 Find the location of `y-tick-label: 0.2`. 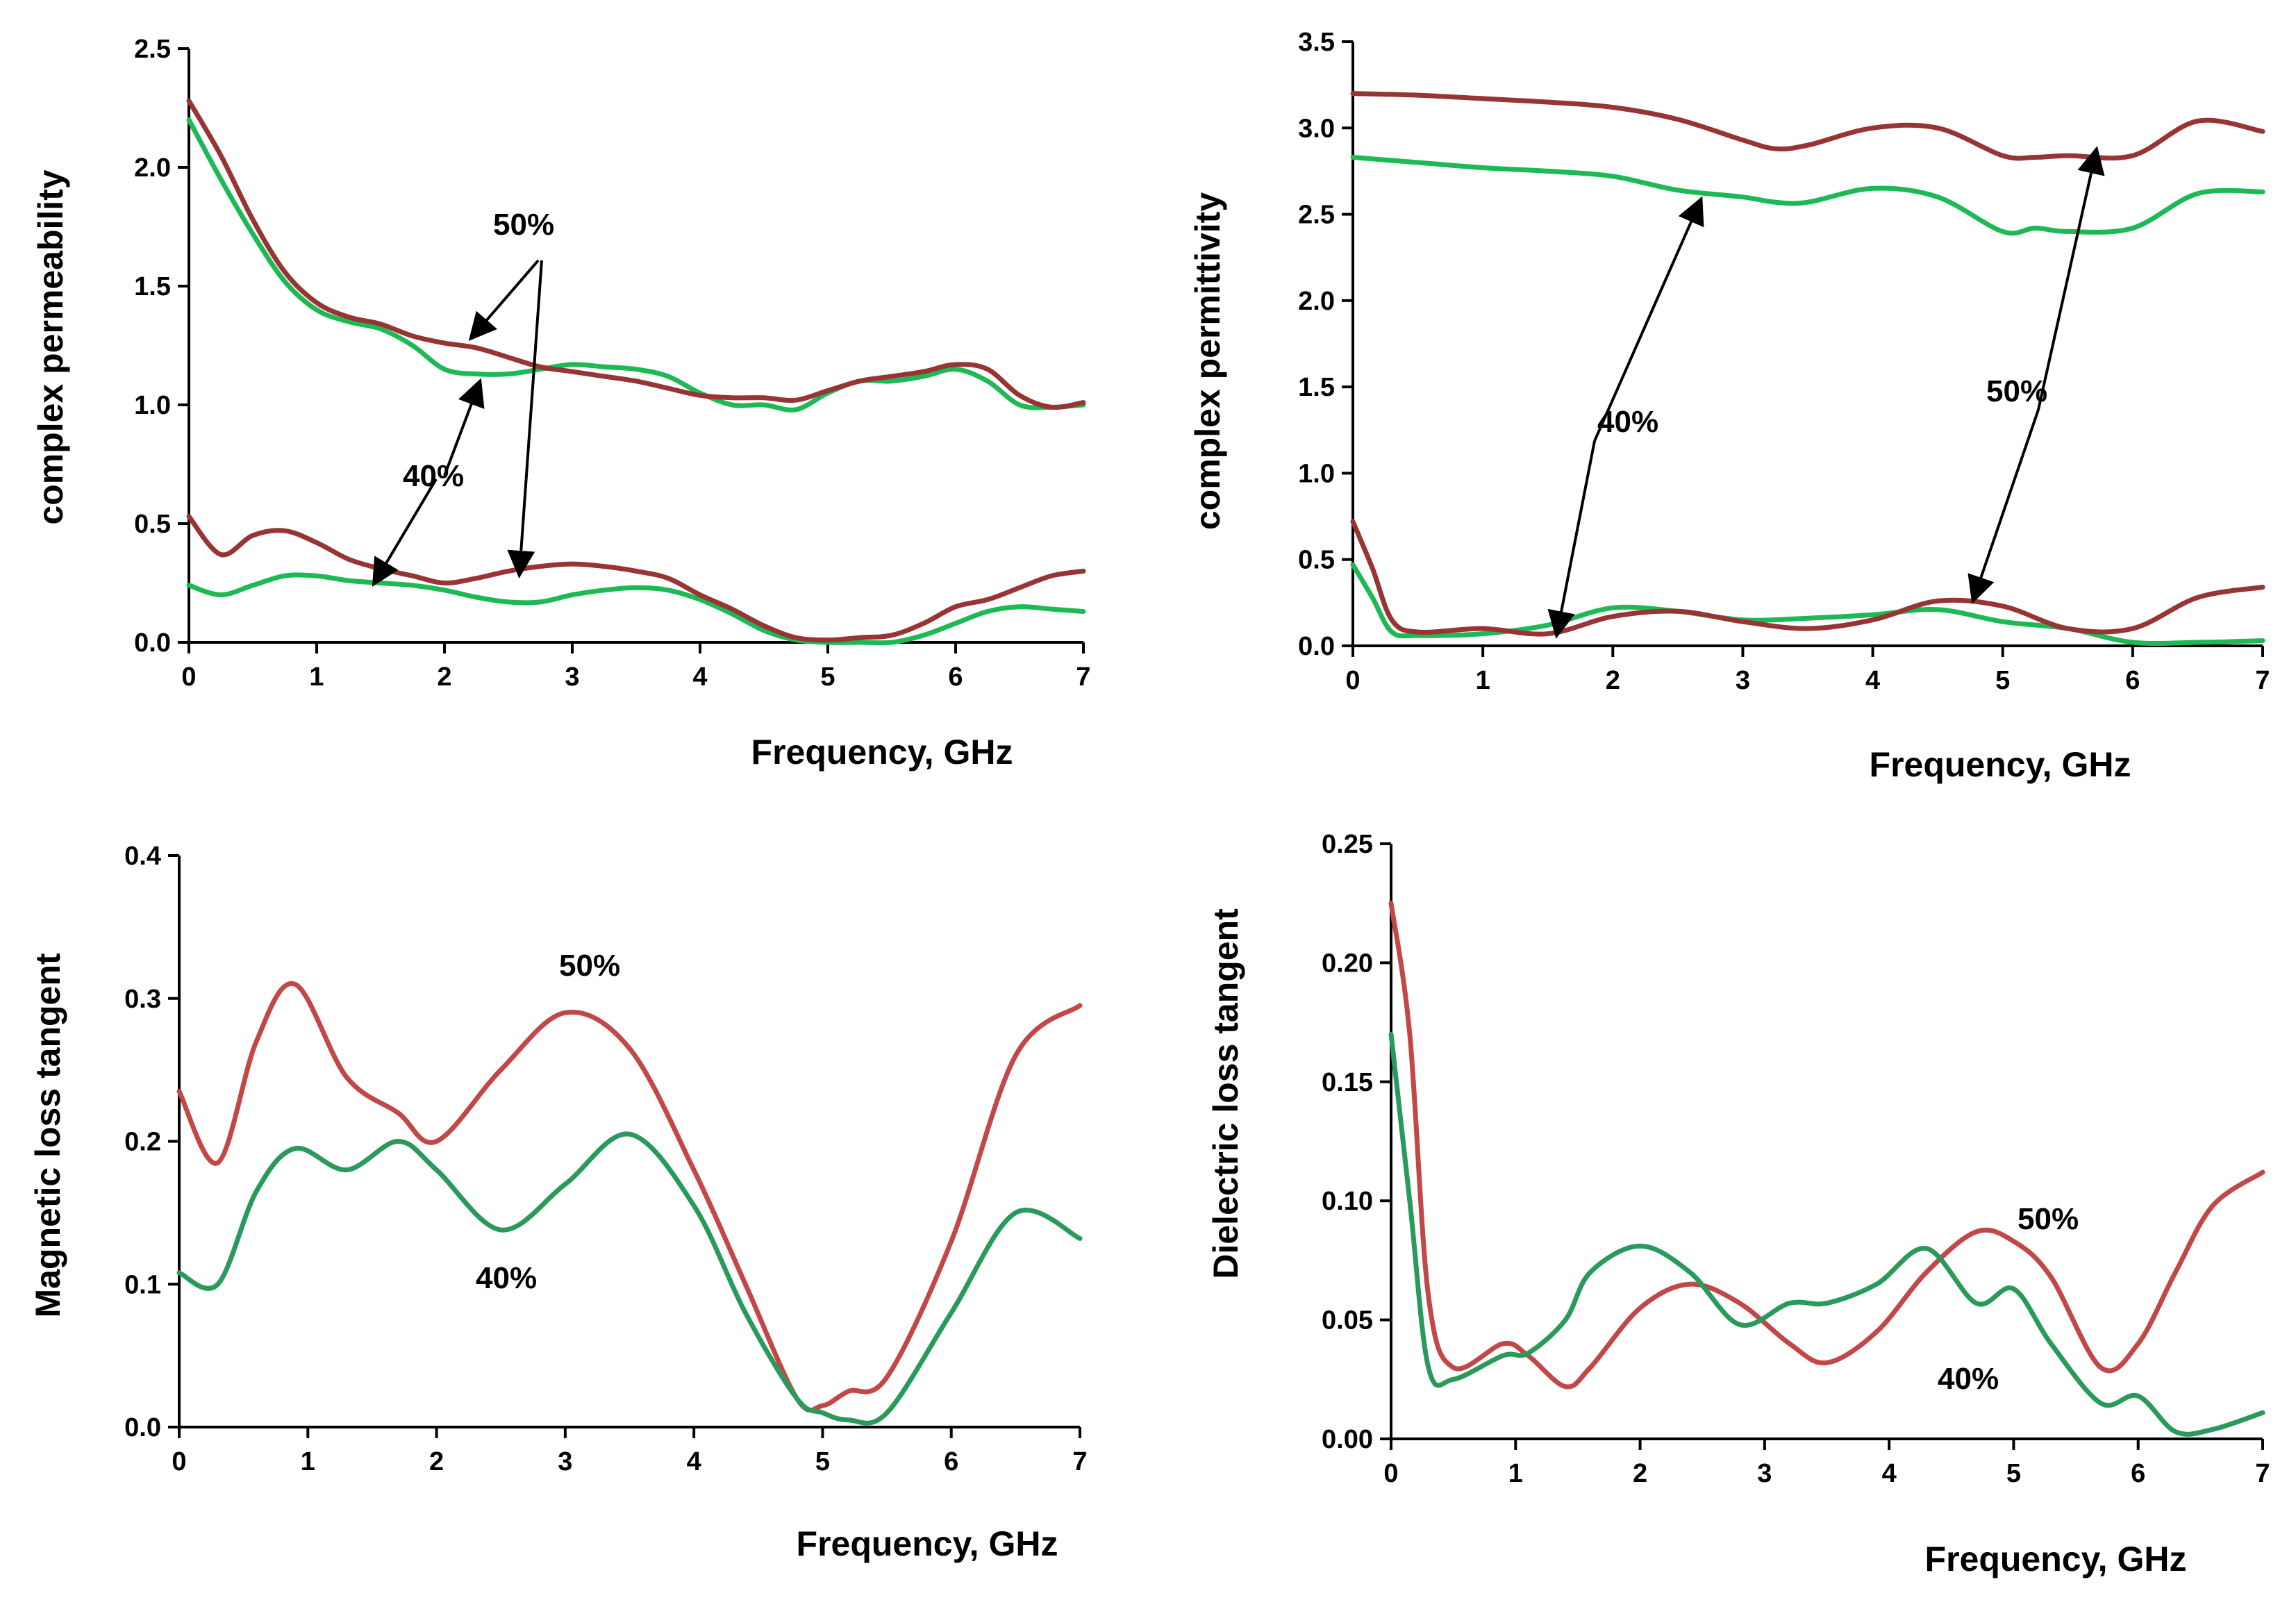

y-tick-label: 0.2 is located at coordinates (143, 1142).